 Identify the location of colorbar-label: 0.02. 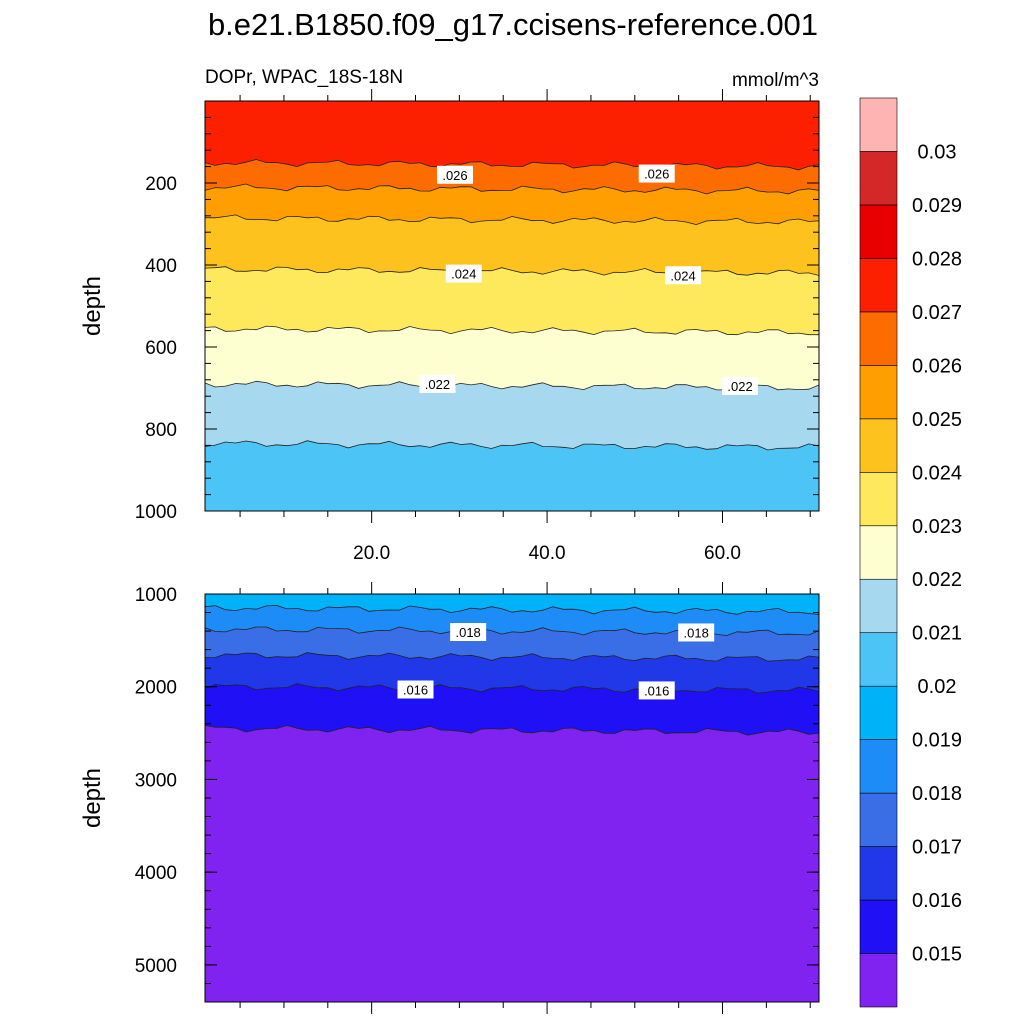
(937, 687).